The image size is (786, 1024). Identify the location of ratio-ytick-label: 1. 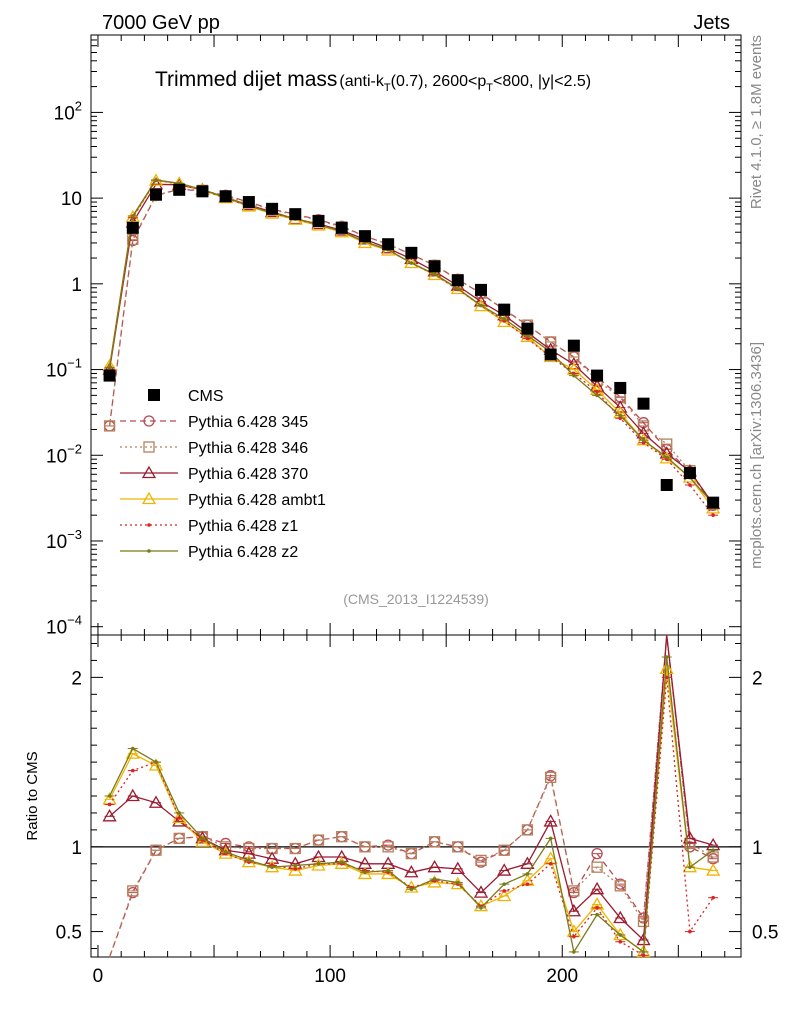
(76, 848).